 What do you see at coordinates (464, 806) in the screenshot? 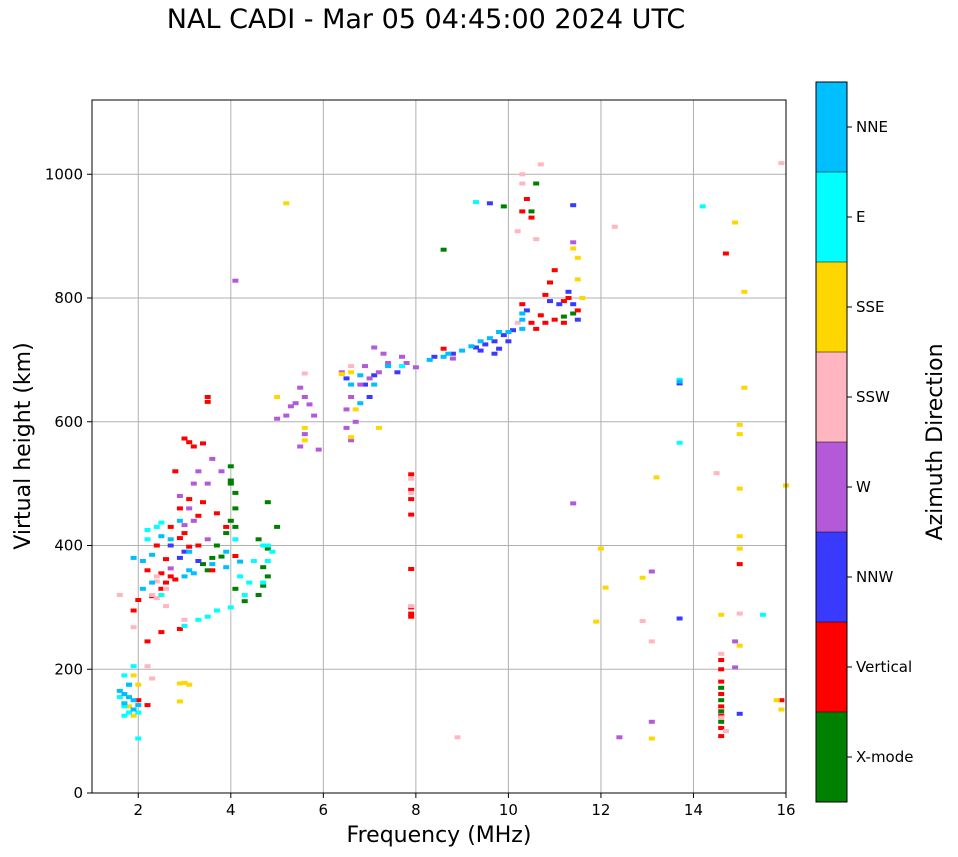
I see `x-axis-ticks: 2 4 6 8 10 12 14 16` at bounding box center [464, 806].